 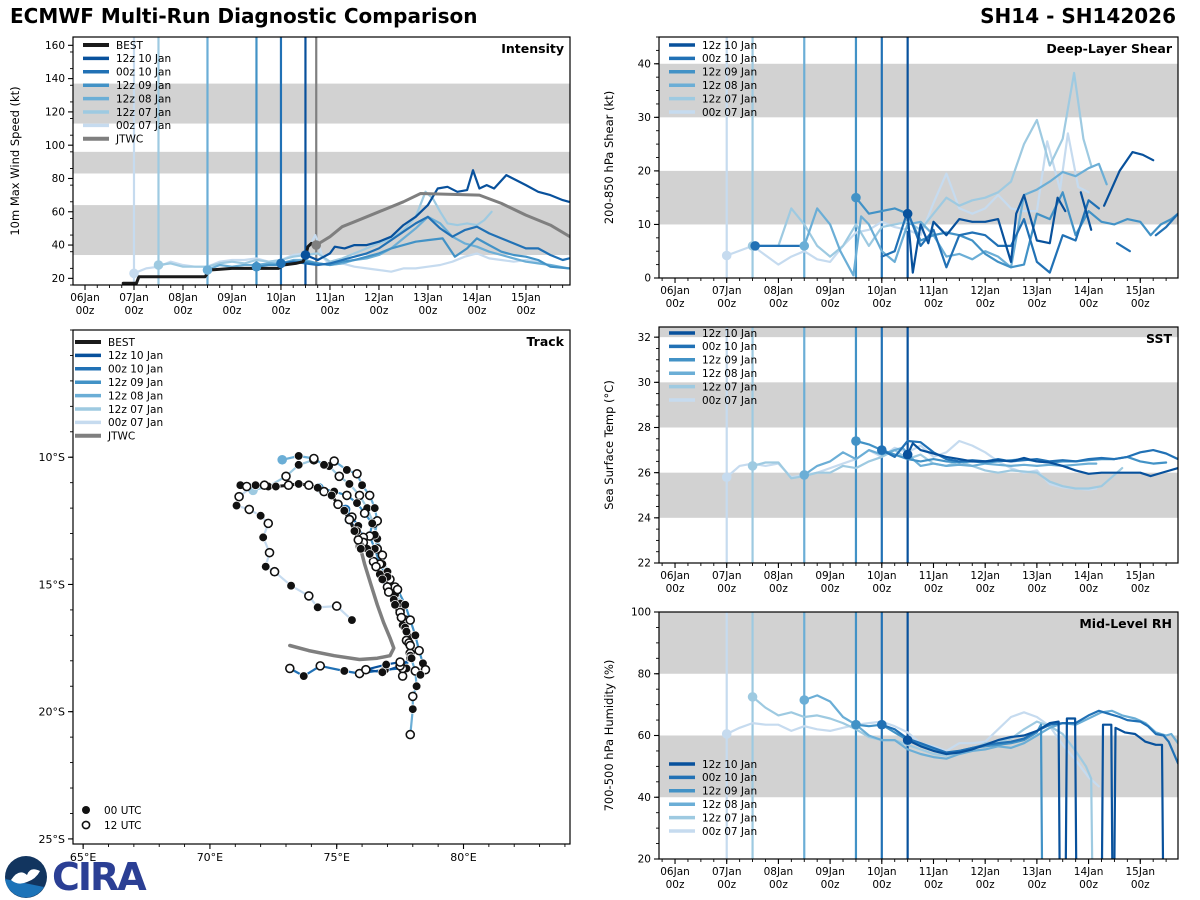 What do you see at coordinates (881, 450) in the screenshot?
I see `sst-init-dot-r00z10` at bounding box center [881, 450].